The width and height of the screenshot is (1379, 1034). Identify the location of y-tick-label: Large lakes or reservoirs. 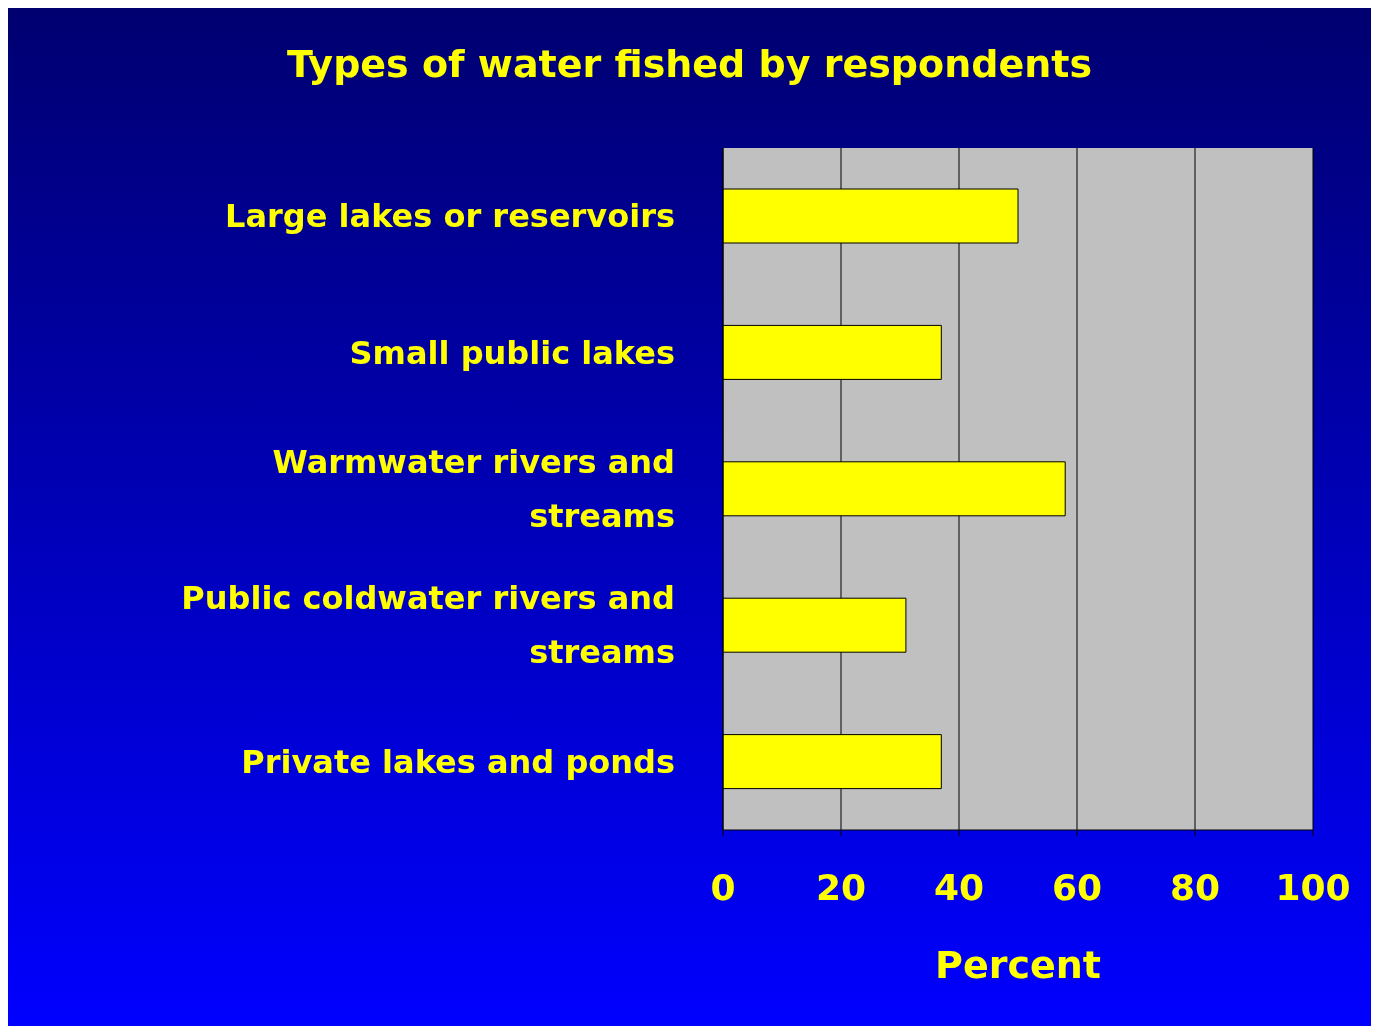
(450, 216).